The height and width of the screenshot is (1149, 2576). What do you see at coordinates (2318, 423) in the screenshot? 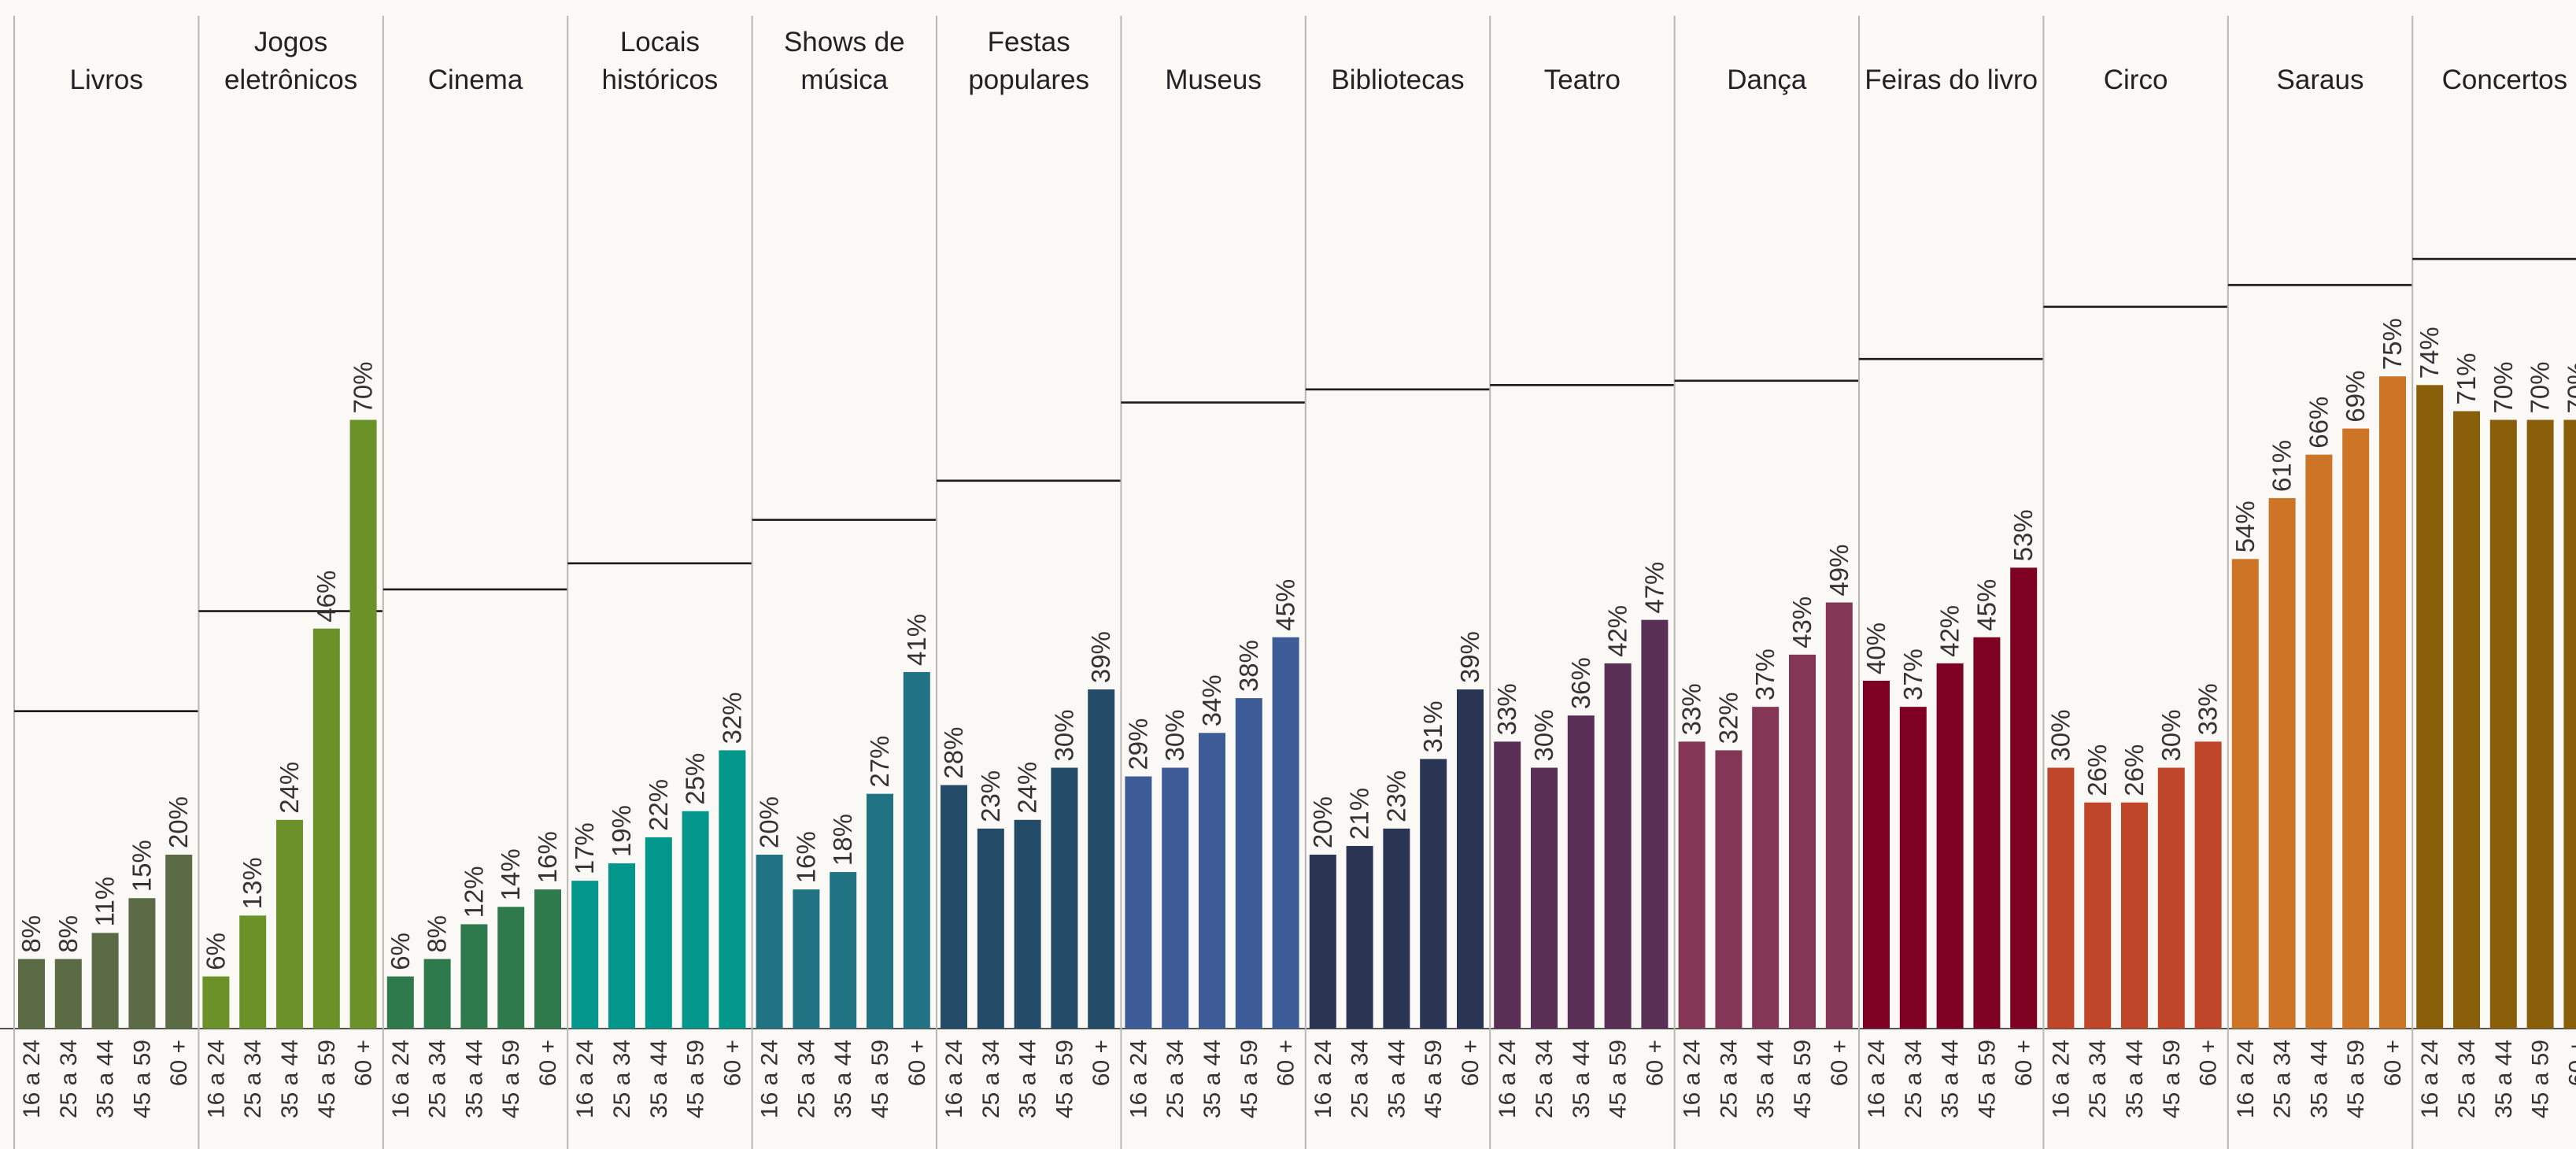
I see `data-label: 66%` at bounding box center [2318, 423].